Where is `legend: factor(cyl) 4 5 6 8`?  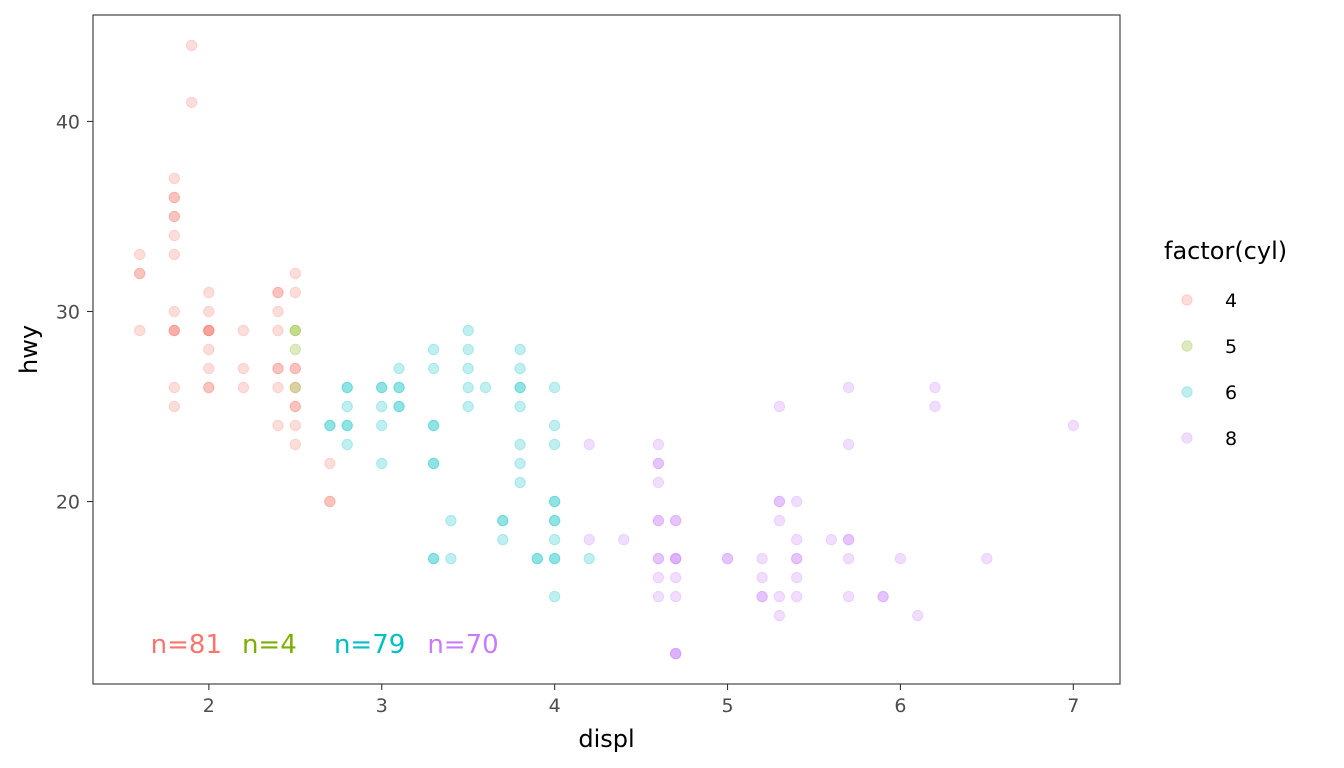 legend: factor(cyl) 4 5 6 8 is located at coordinates (1225, 343).